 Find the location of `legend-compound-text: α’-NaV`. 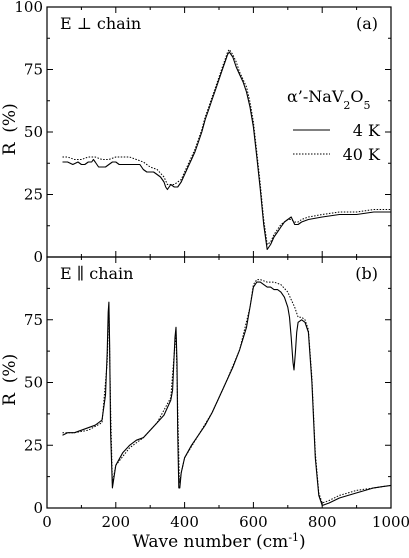

legend-compound-text: α’-NaV is located at coordinates (315, 96).